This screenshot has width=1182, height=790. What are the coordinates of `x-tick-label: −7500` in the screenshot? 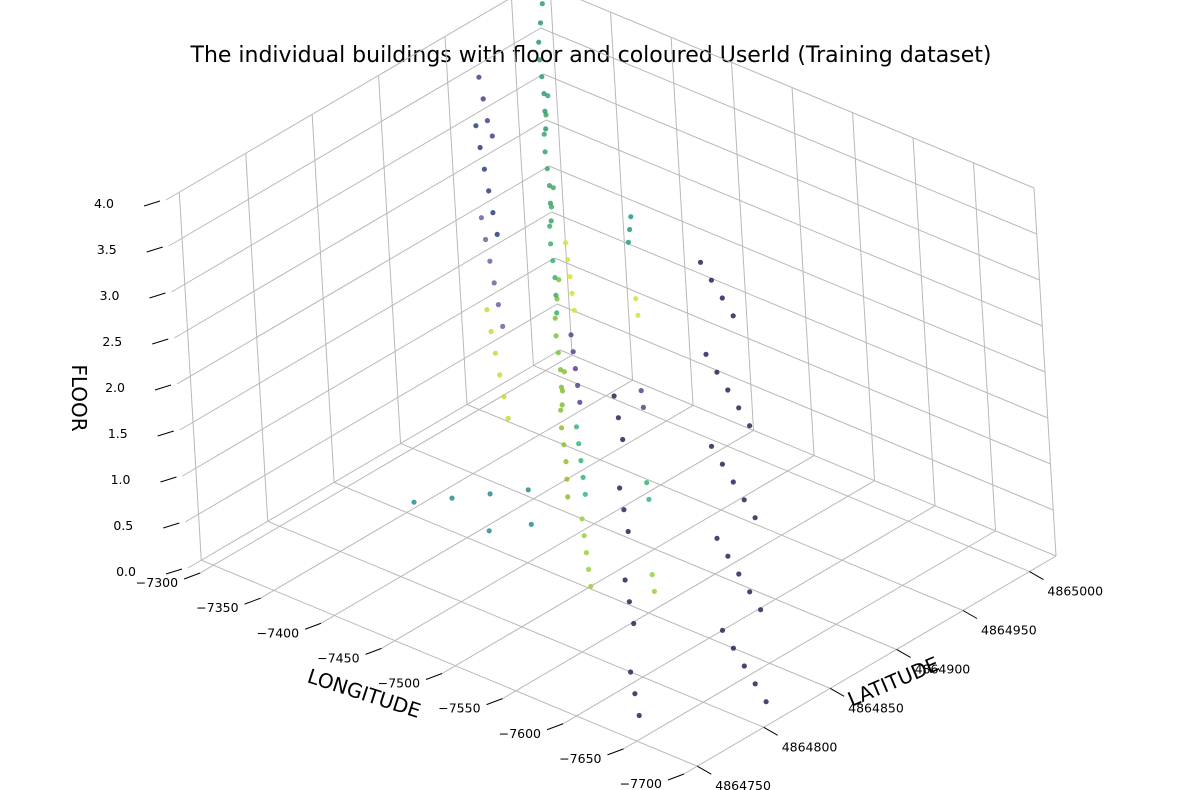 It's located at (399, 683).